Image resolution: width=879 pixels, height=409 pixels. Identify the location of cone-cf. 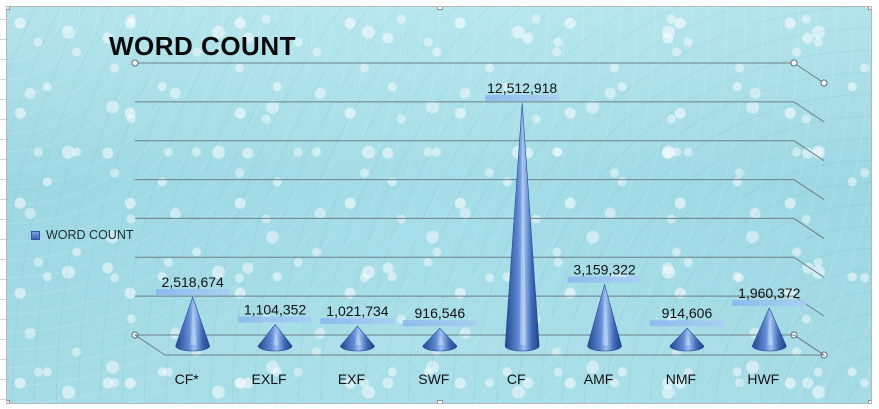
(522, 227).